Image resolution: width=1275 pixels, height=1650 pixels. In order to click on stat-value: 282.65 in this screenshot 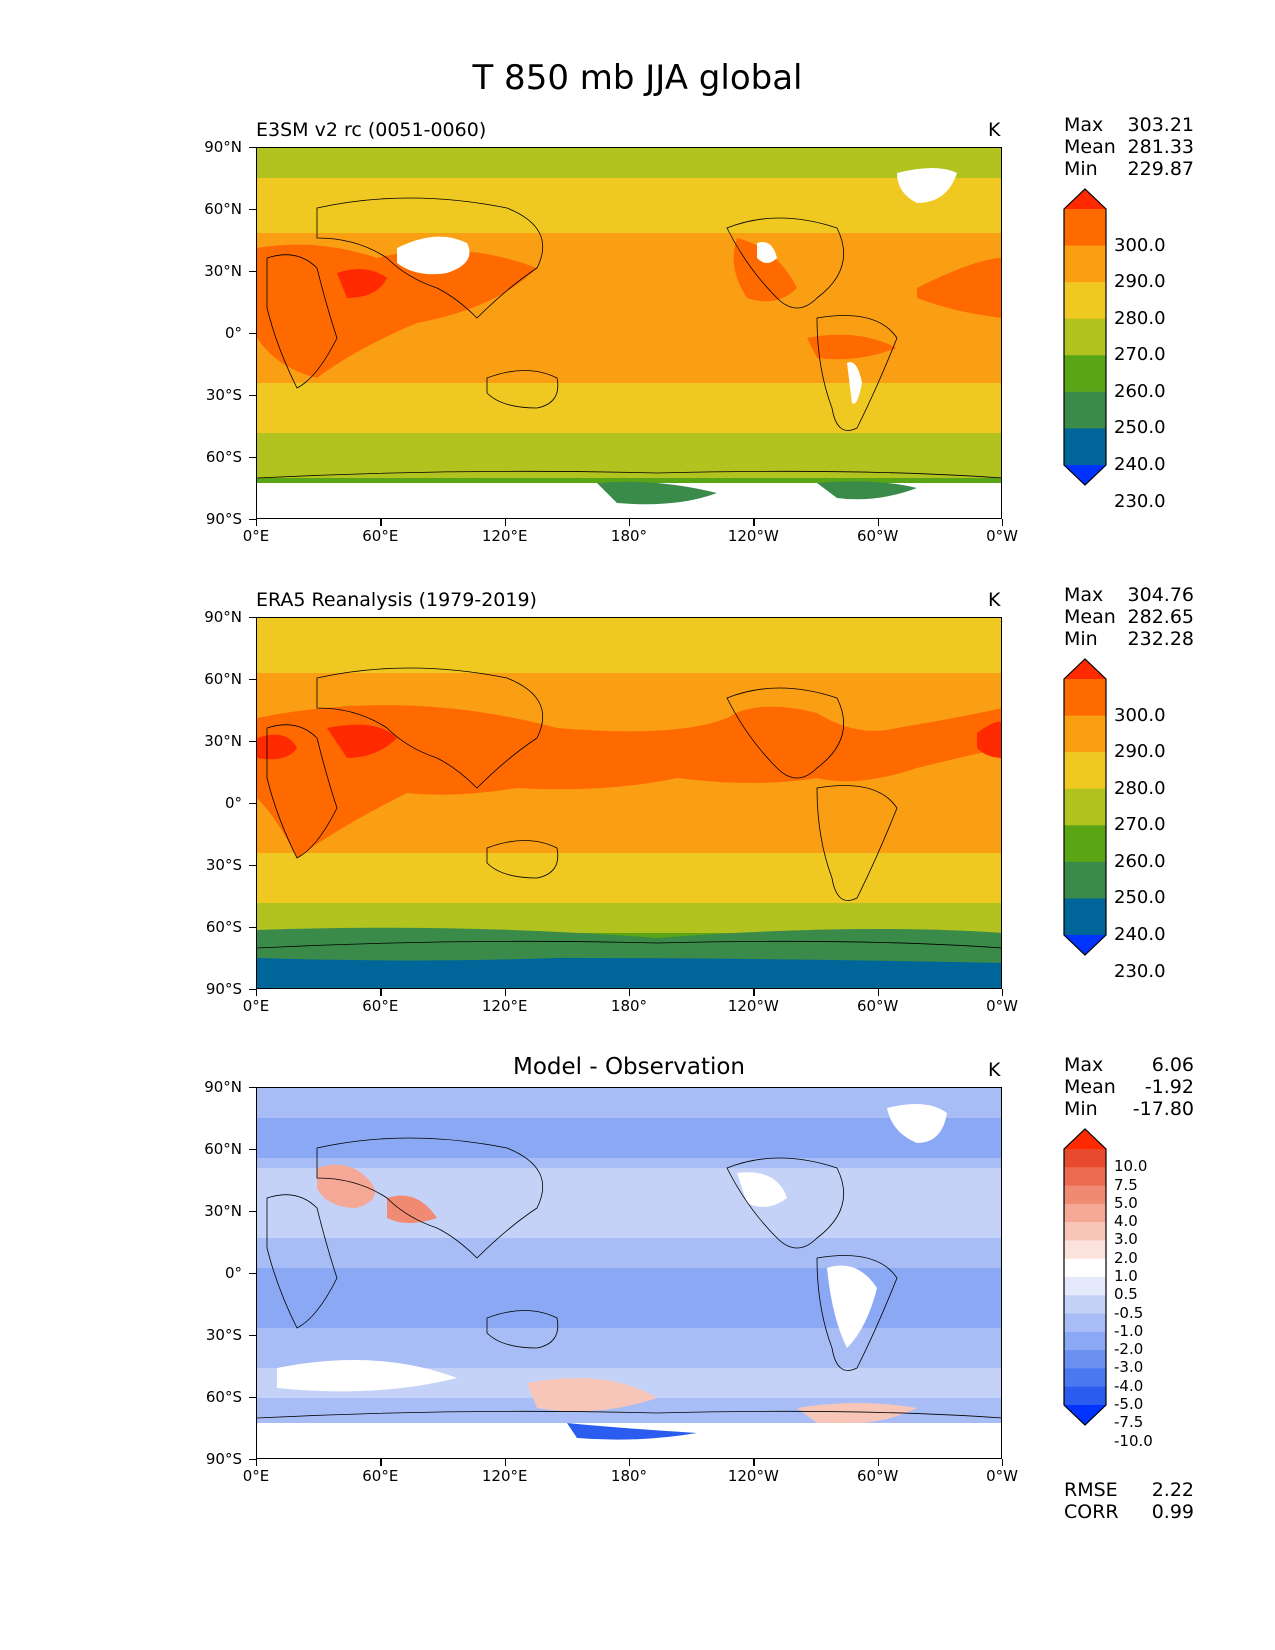, I will do `click(1160, 617)`.